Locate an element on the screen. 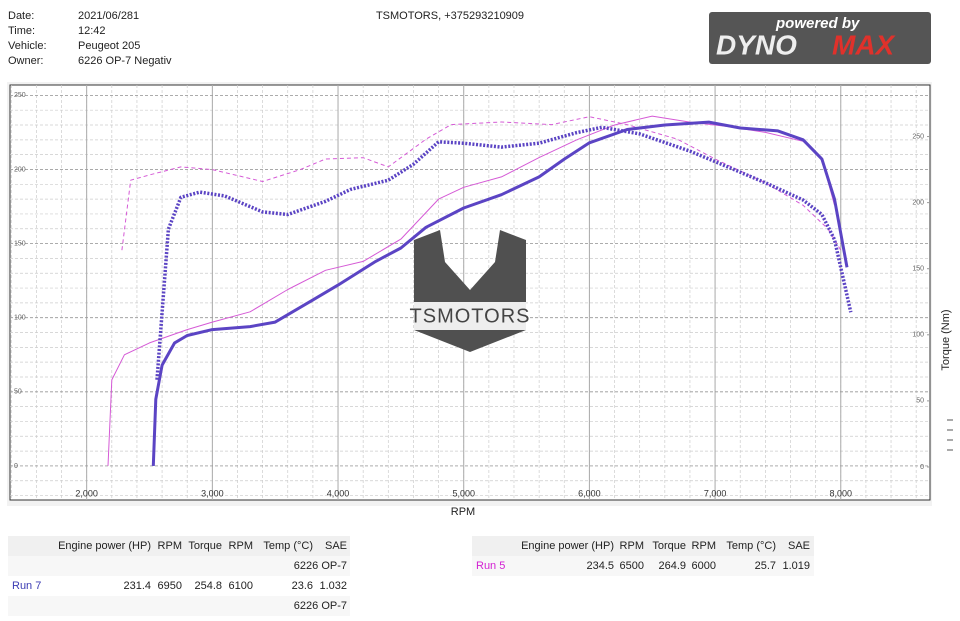  table-cell: 264.9 is located at coordinates (672, 566).